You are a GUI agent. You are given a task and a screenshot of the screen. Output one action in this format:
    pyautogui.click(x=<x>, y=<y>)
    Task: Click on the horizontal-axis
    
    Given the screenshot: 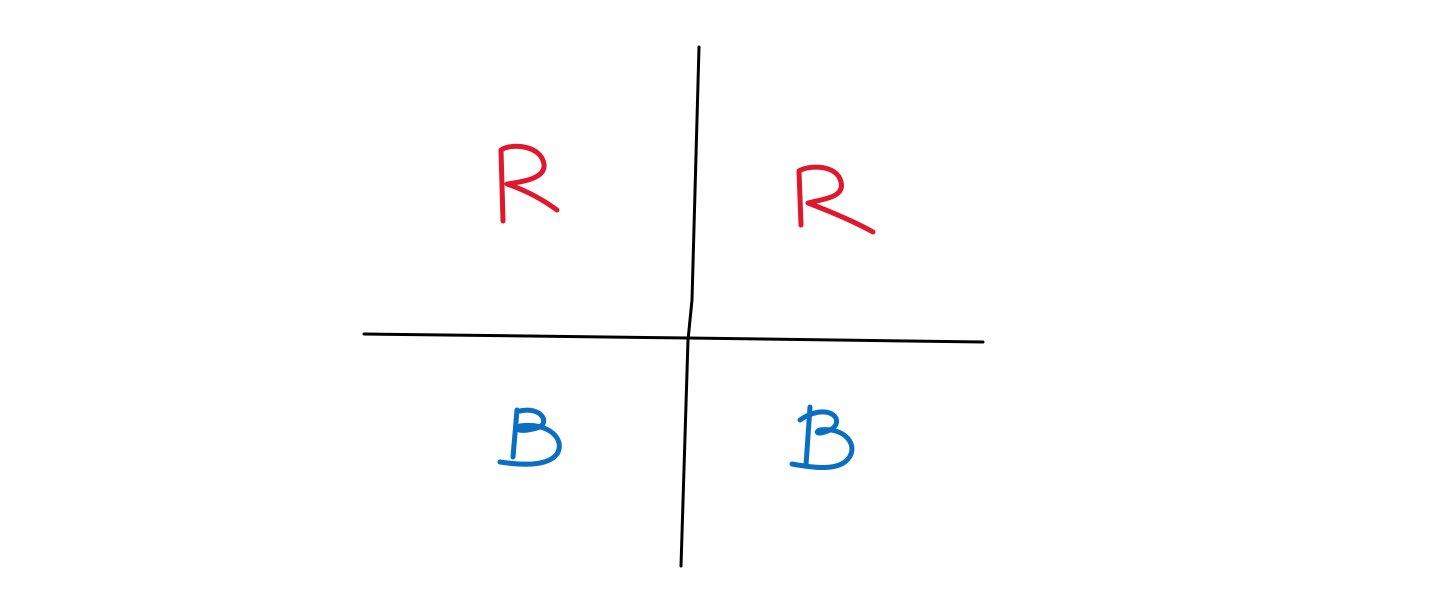 What is the action you would take?
    pyautogui.click(x=673, y=338)
    